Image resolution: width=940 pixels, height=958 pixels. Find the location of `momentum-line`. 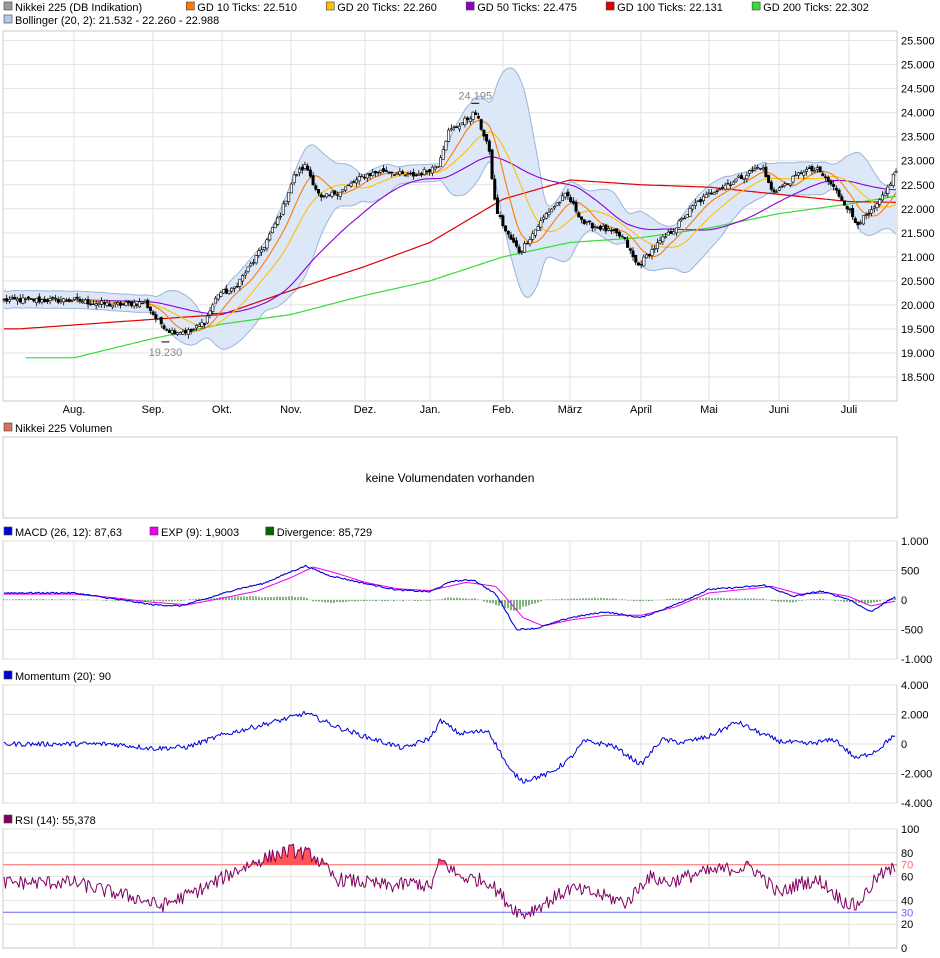

momentum-line is located at coordinates (449, 747).